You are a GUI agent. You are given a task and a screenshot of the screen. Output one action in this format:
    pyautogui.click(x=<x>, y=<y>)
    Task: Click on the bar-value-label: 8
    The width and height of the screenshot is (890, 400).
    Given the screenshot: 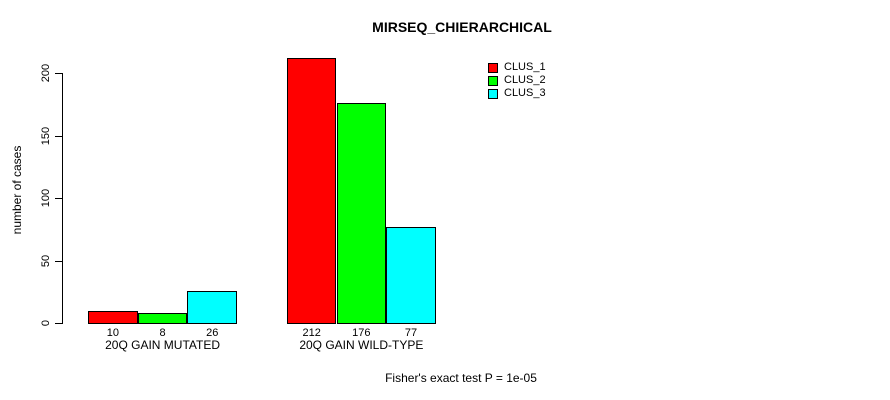 What is the action you would take?
    pyautogui.click(x=162, y=333)
    